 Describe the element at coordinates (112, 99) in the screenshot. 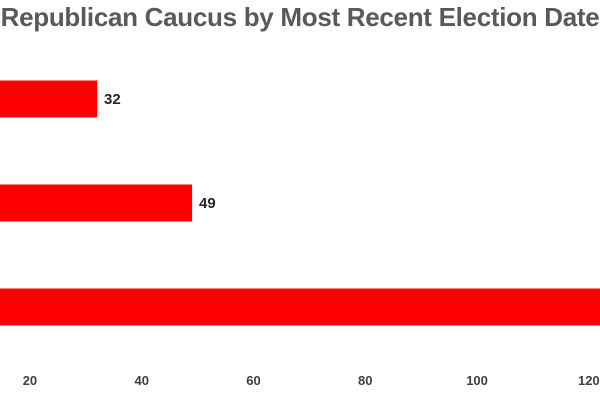

I see `bar-value-label-1: 32` at that location.